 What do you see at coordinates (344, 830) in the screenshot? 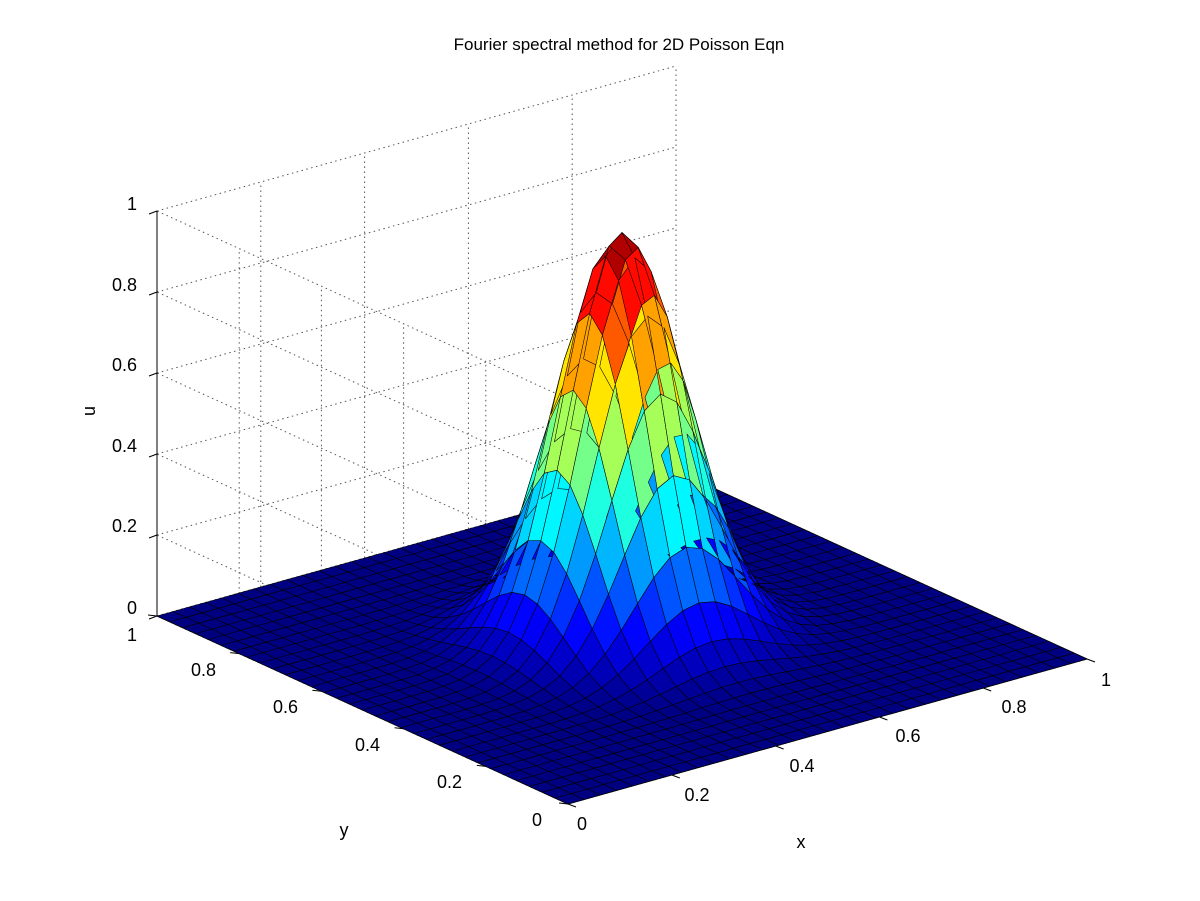
I see `y-axis-label: y` at bounding box center [344, 830].